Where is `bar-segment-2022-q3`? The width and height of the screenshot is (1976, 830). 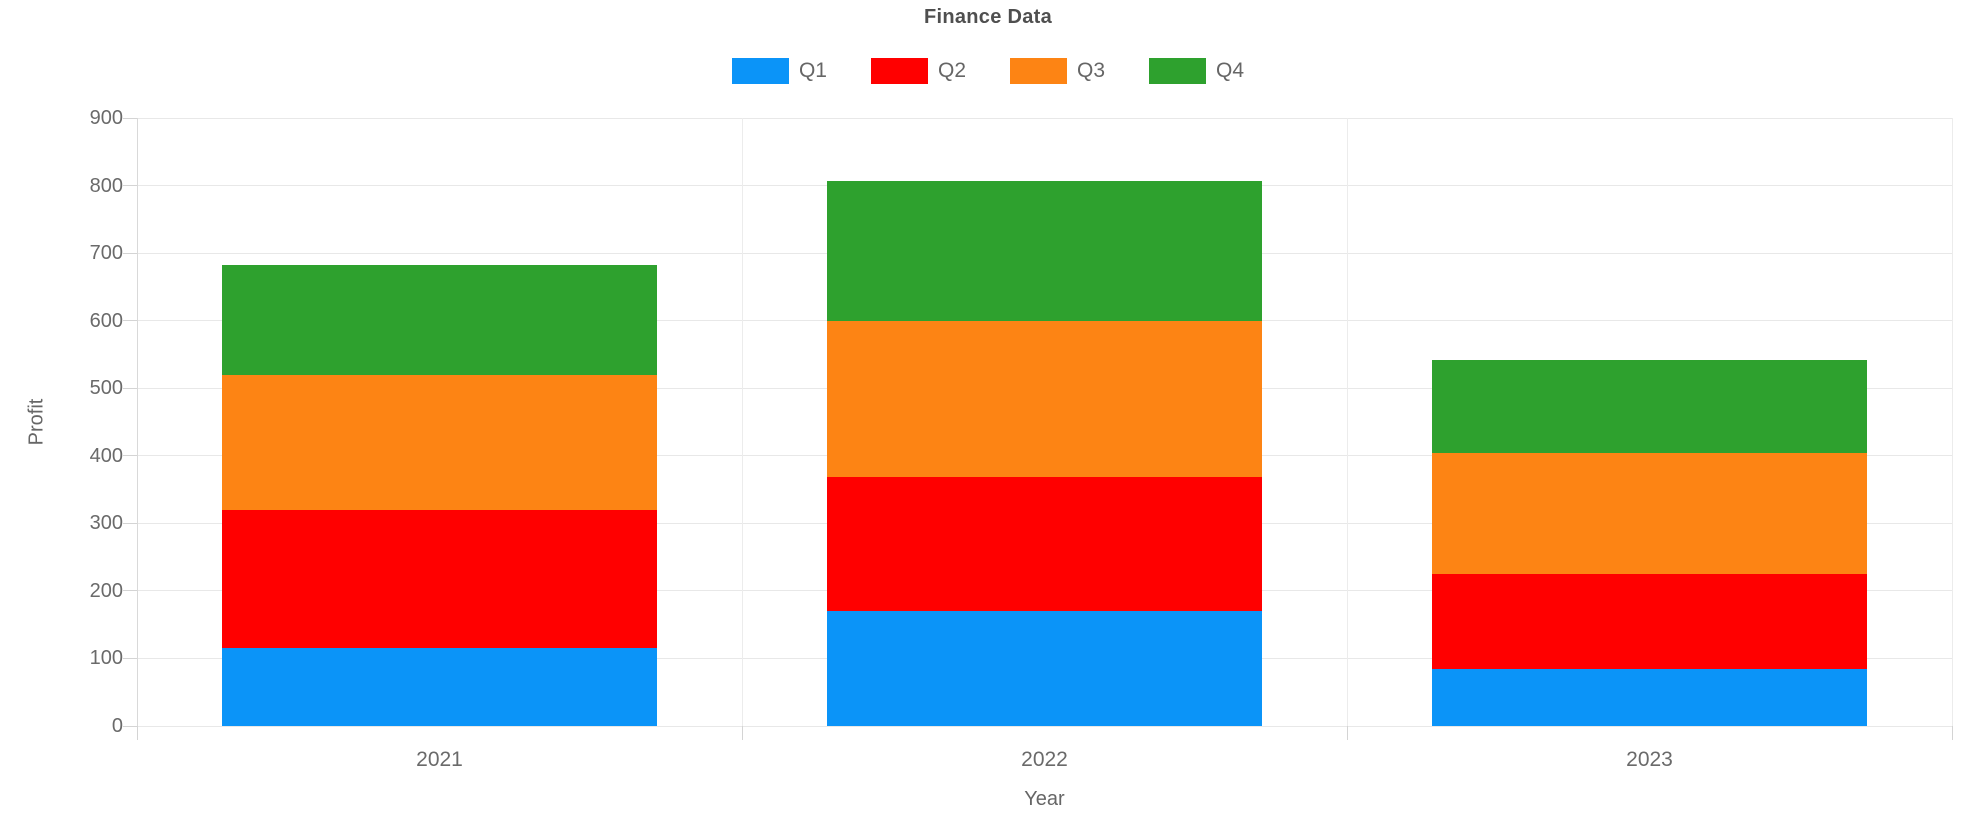
bar-segment-2022-q3 is located at coordinates (1044, 399).